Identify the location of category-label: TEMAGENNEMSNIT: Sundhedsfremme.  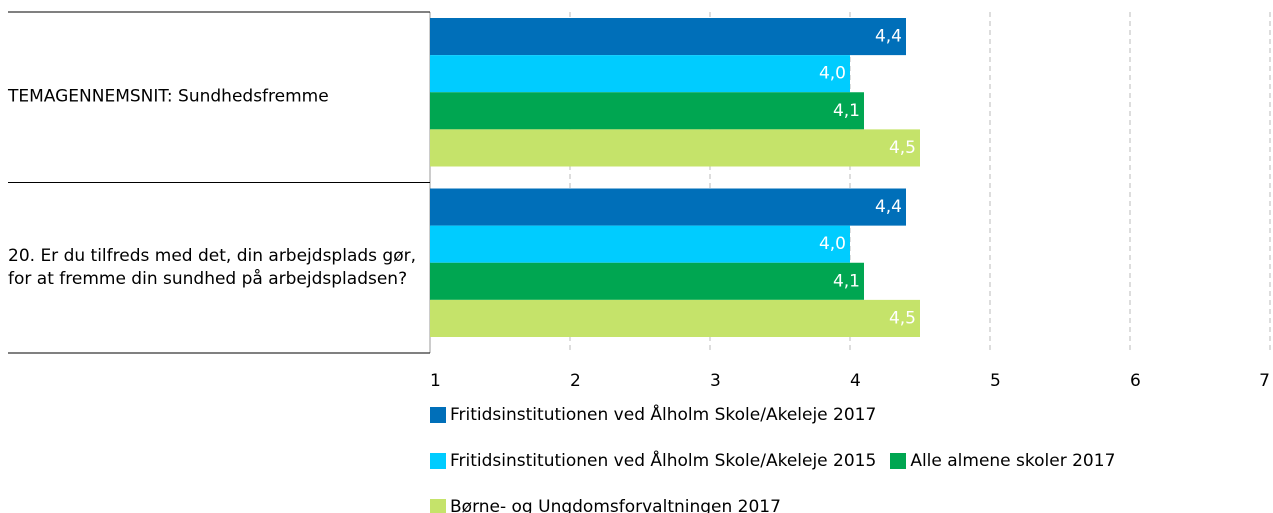
(168, 96).